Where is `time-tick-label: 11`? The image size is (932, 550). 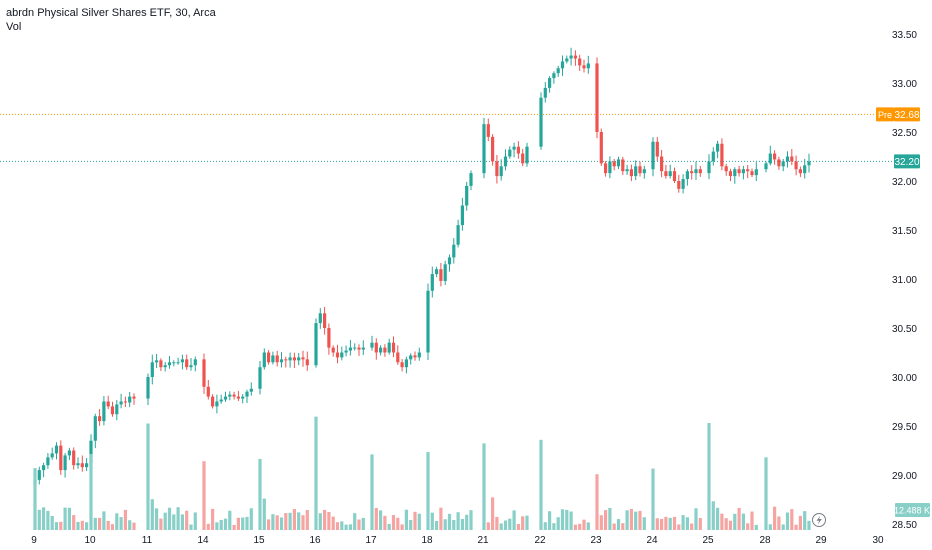
time-tick-label: 11 is located at coordinates (147, 540).